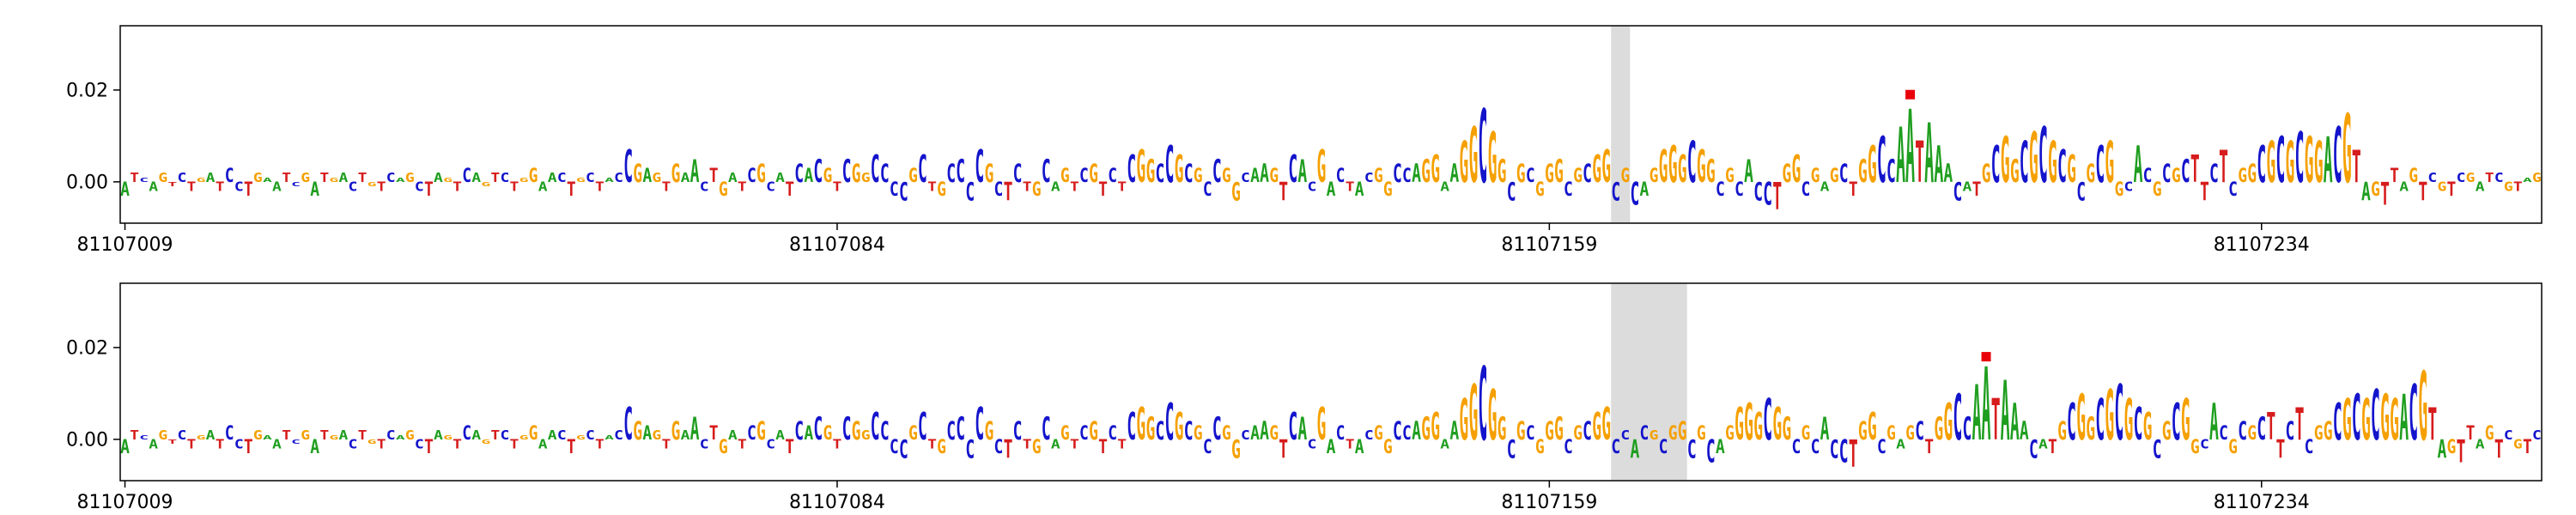  What do you see at coordinates (87, 182) in the screenshot?
I see `y-tick-label: 0.00` at bounding box center [87, 182].